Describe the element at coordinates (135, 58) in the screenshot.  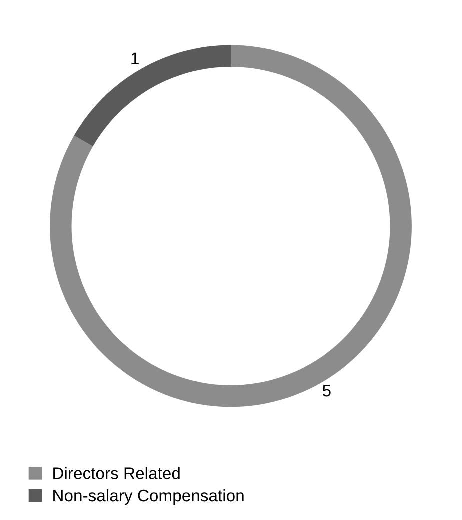
I see `data-label: 1` at that location.